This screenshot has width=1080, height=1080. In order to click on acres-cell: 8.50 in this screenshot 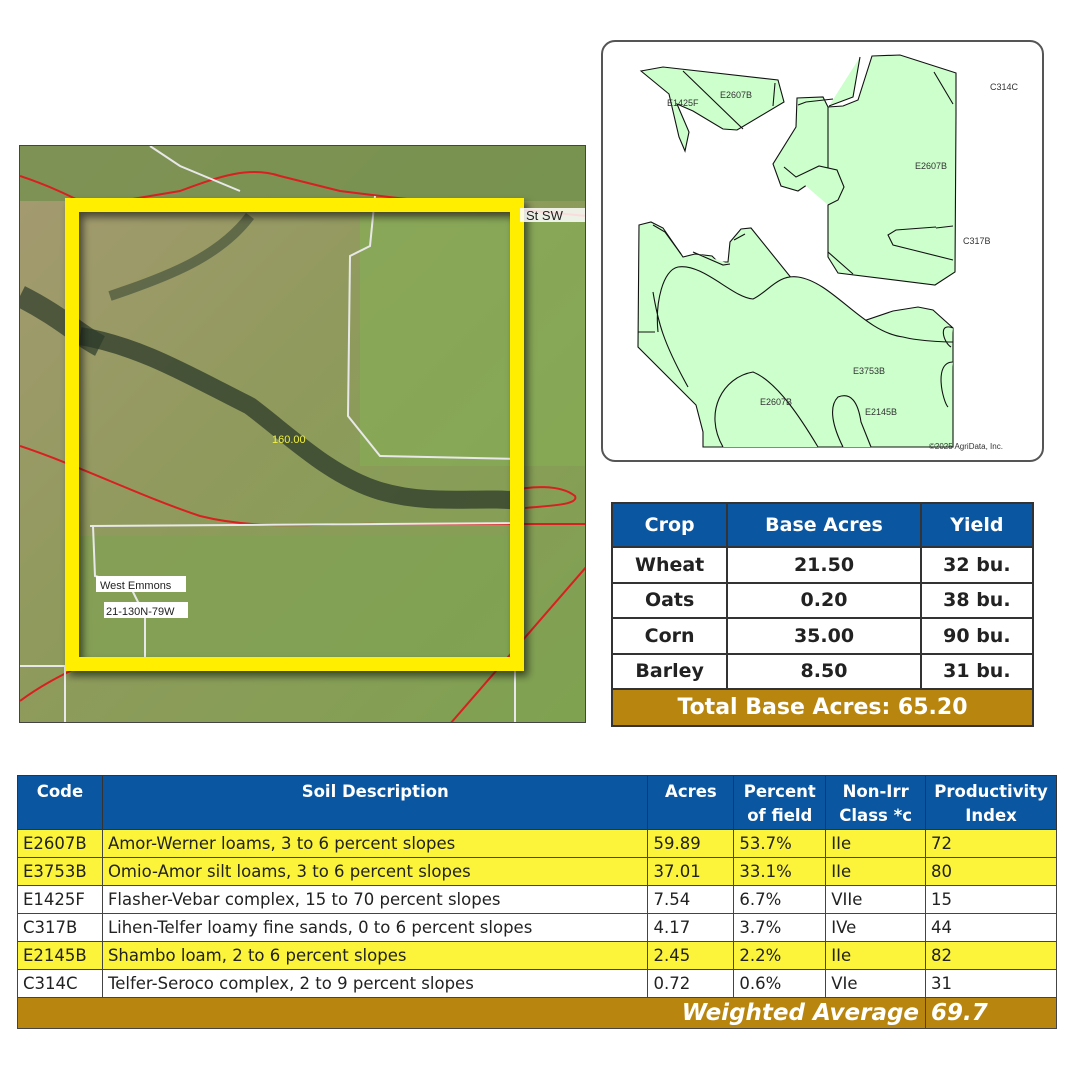, I will do `click(824, 671)`.